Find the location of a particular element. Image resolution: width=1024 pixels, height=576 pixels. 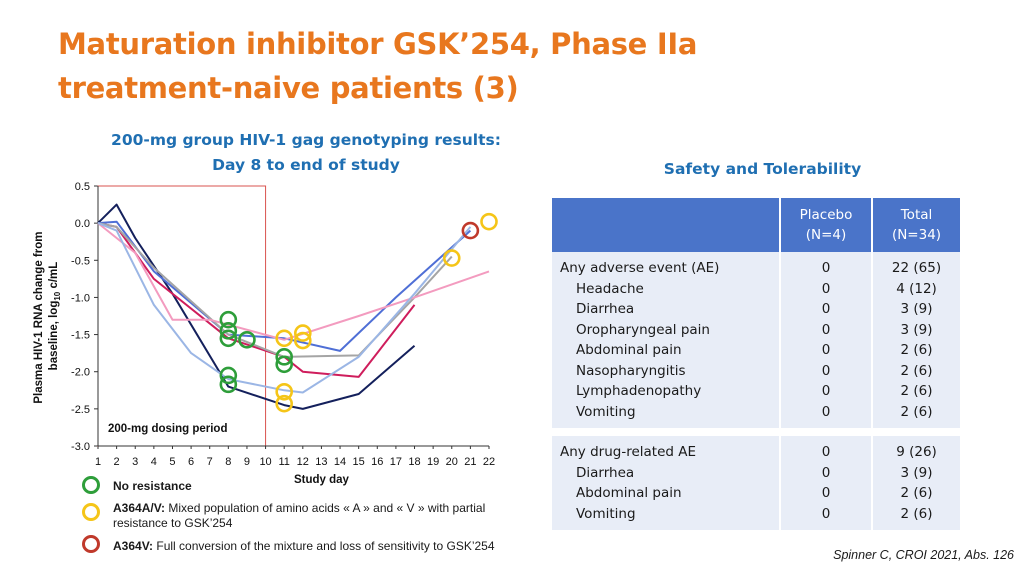

row-label: Headache is located at coordinates (666, 288).